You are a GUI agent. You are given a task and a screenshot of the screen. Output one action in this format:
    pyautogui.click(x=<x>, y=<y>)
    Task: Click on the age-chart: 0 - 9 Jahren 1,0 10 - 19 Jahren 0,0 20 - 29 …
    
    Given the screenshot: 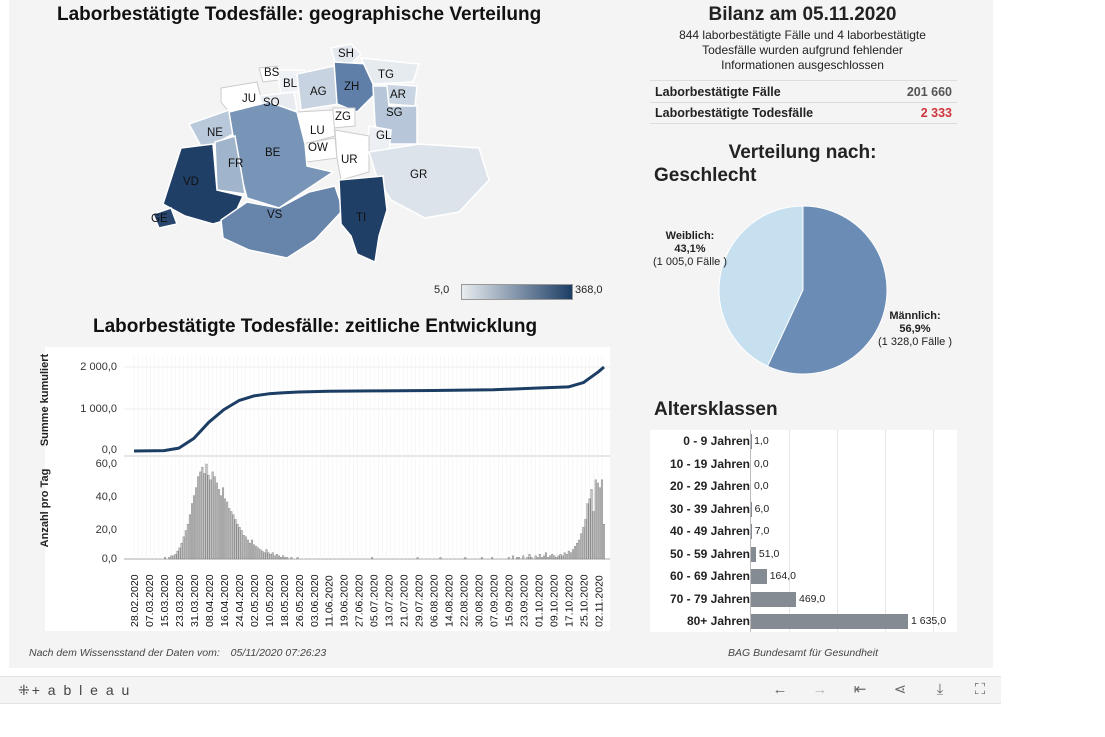 What is the action you would take?
    pyautogui.click(x=803, y=531)
    